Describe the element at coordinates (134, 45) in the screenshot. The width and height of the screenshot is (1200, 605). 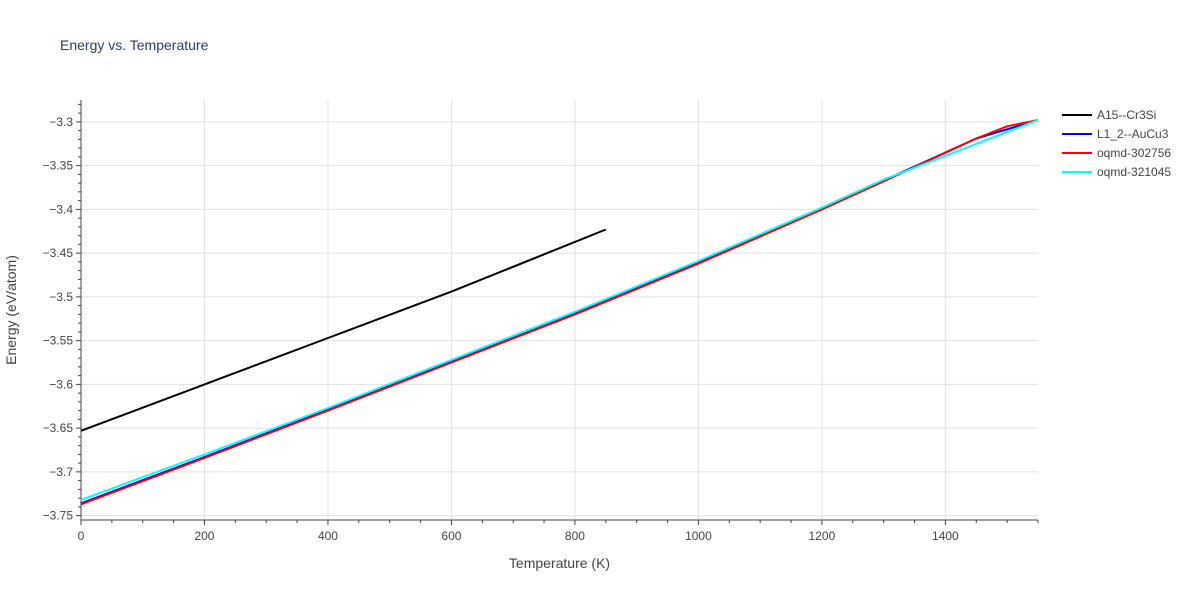
I see `chart-title: Energy vs. Temperature` at that location.